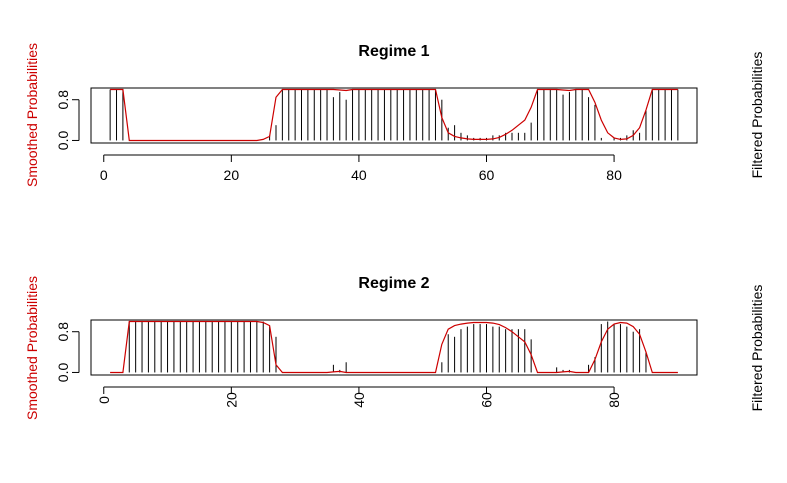 This screenshot has height=483, width=787. I want to click on chart-title: Regime 1, so click(393, 51).